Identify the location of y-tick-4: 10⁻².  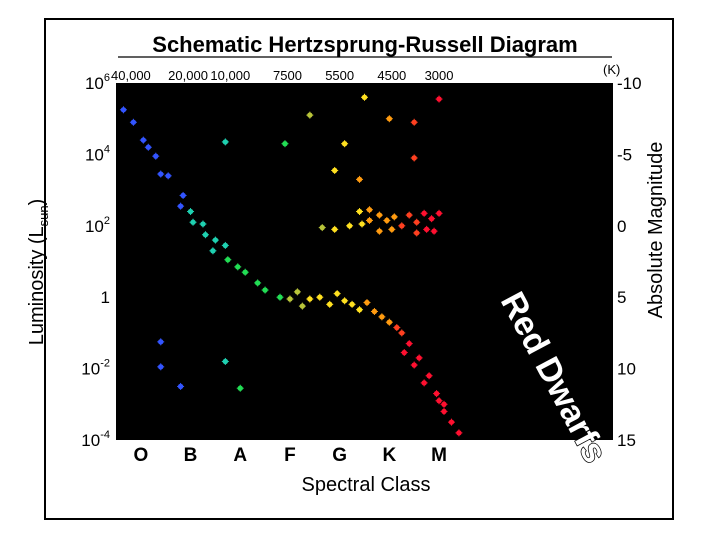
(95, 368).